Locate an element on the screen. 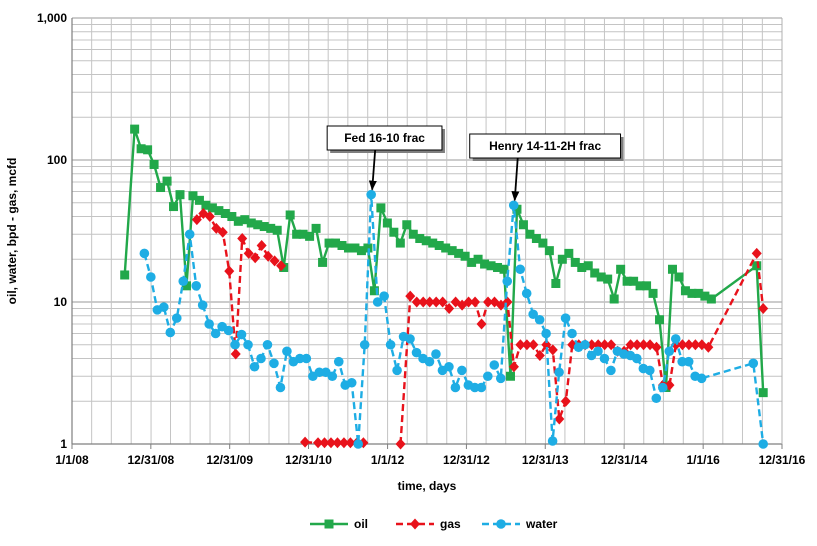  x-tick-label: 1/1/08 is located at coordinates (72, 460).